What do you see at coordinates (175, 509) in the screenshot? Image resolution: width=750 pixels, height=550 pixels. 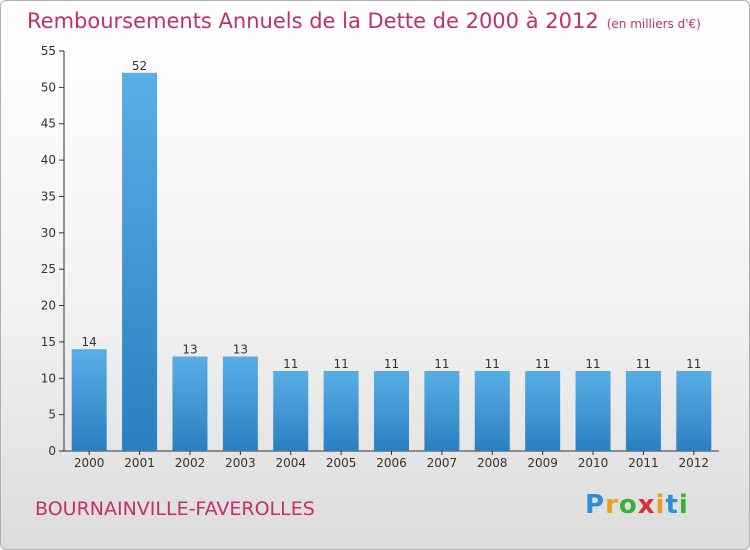 I see `location-name: BOURNAINVILLE-FAVEROLLES` at bounding box center [175, 509].